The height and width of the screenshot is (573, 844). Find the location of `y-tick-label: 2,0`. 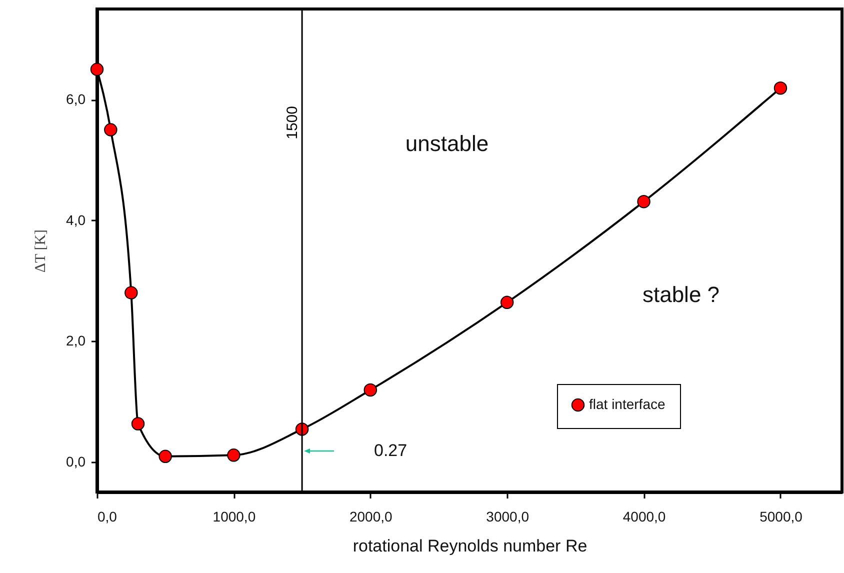

y-tick-label: 2,0 is located at coordinates (76, 340).